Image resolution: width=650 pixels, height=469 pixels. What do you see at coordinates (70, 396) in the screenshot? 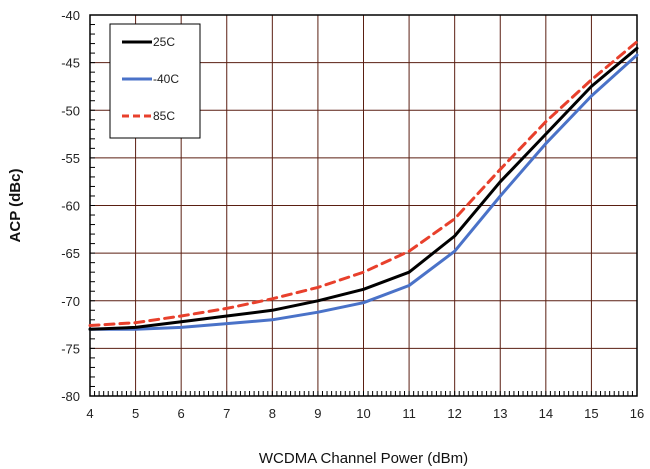
I see `y-tick-label: -80` at bounding box center [70, 396].